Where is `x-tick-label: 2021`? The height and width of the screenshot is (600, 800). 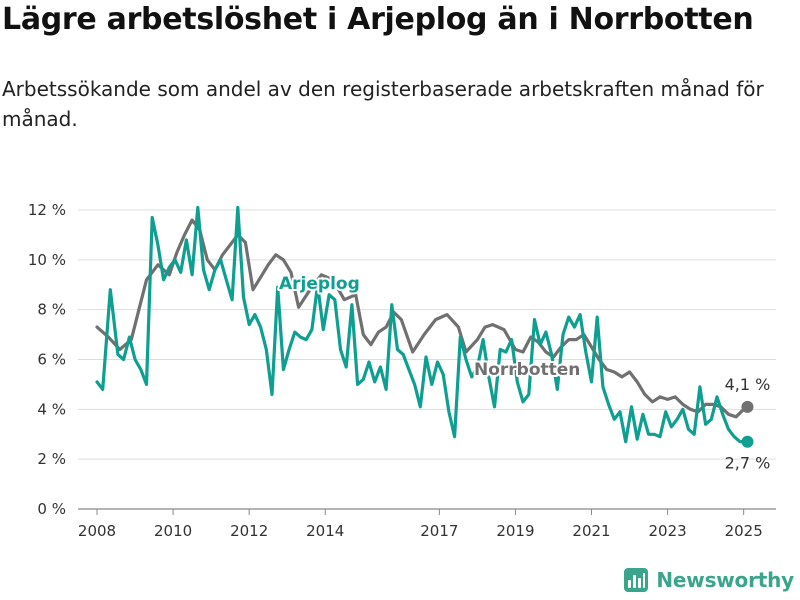 x-tick-label: 2021 is located at coordinates (591, 531).